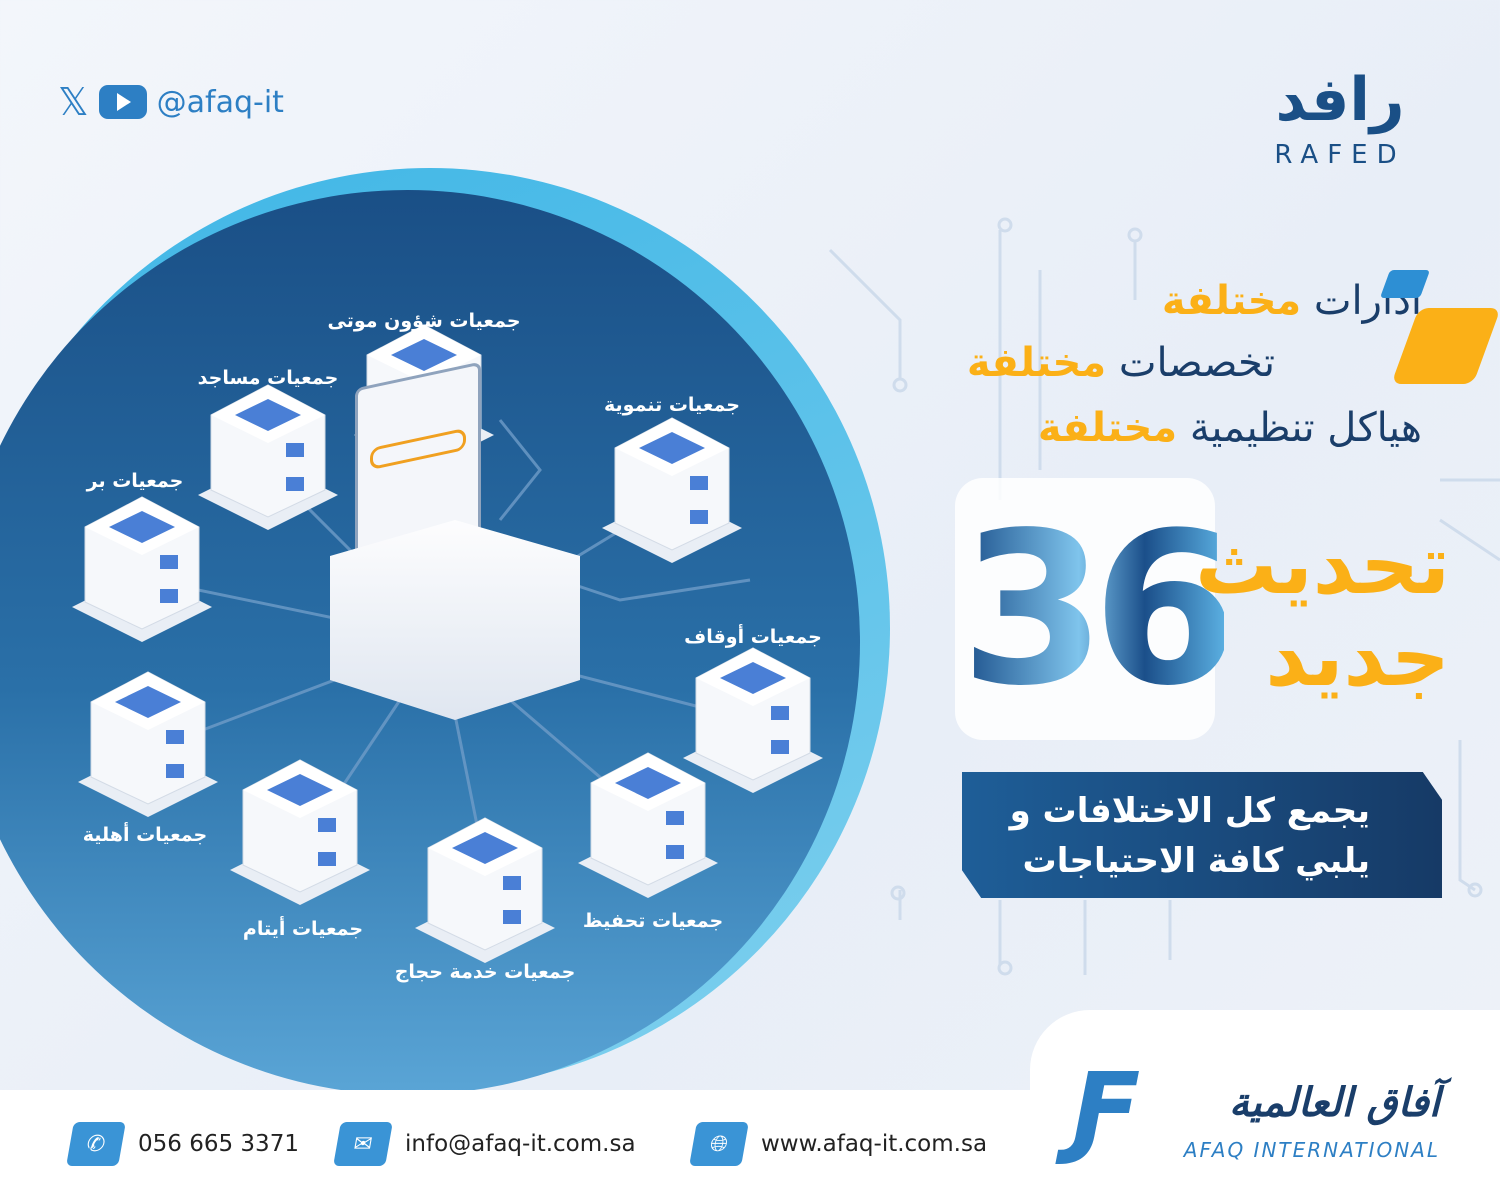 The width and height of the screenshot is (1500, 1200). What do you see at coordinates (303, 929) in the screenshot?
I see `node-label: جمعيات أيتام` at bounding box center [303, 929].